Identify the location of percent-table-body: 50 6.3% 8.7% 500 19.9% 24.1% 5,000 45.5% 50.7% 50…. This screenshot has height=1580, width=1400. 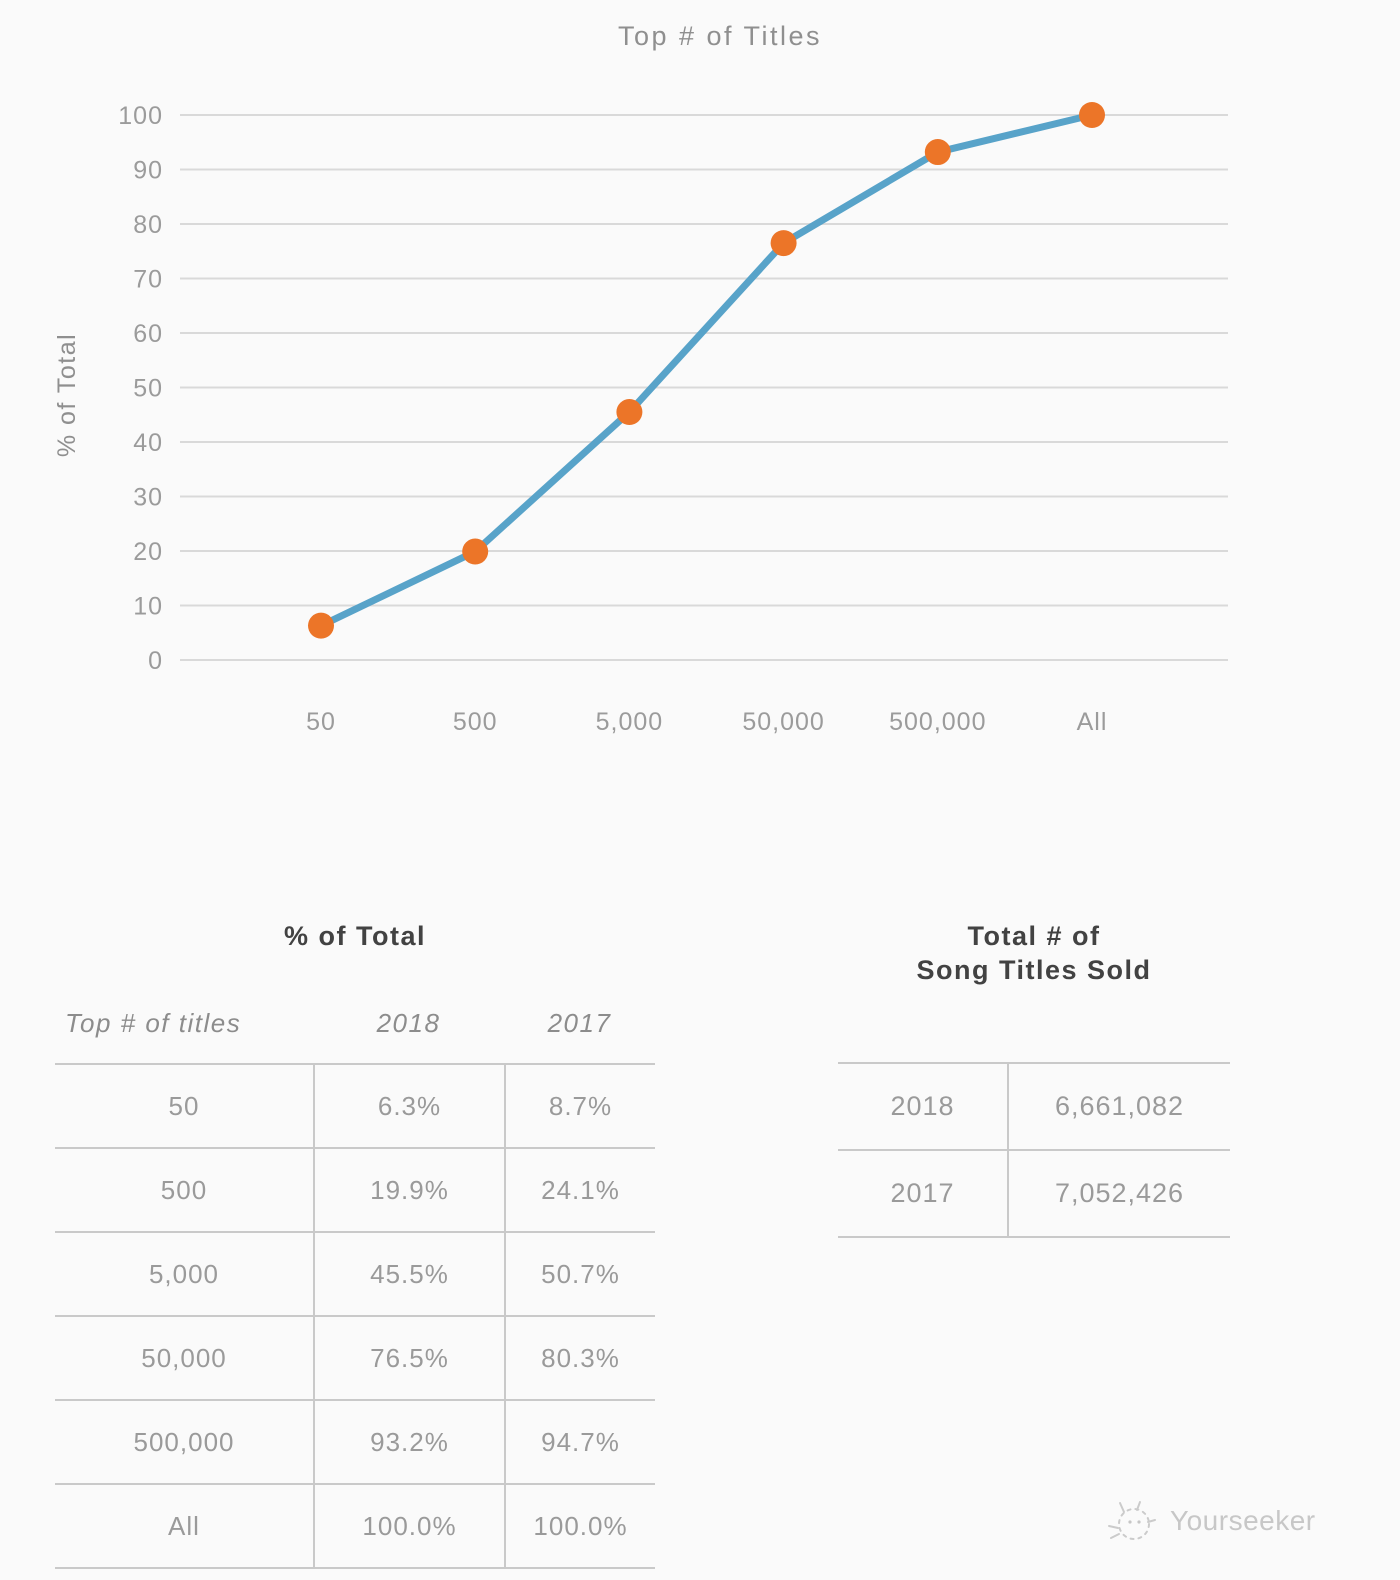
(355, 1316).